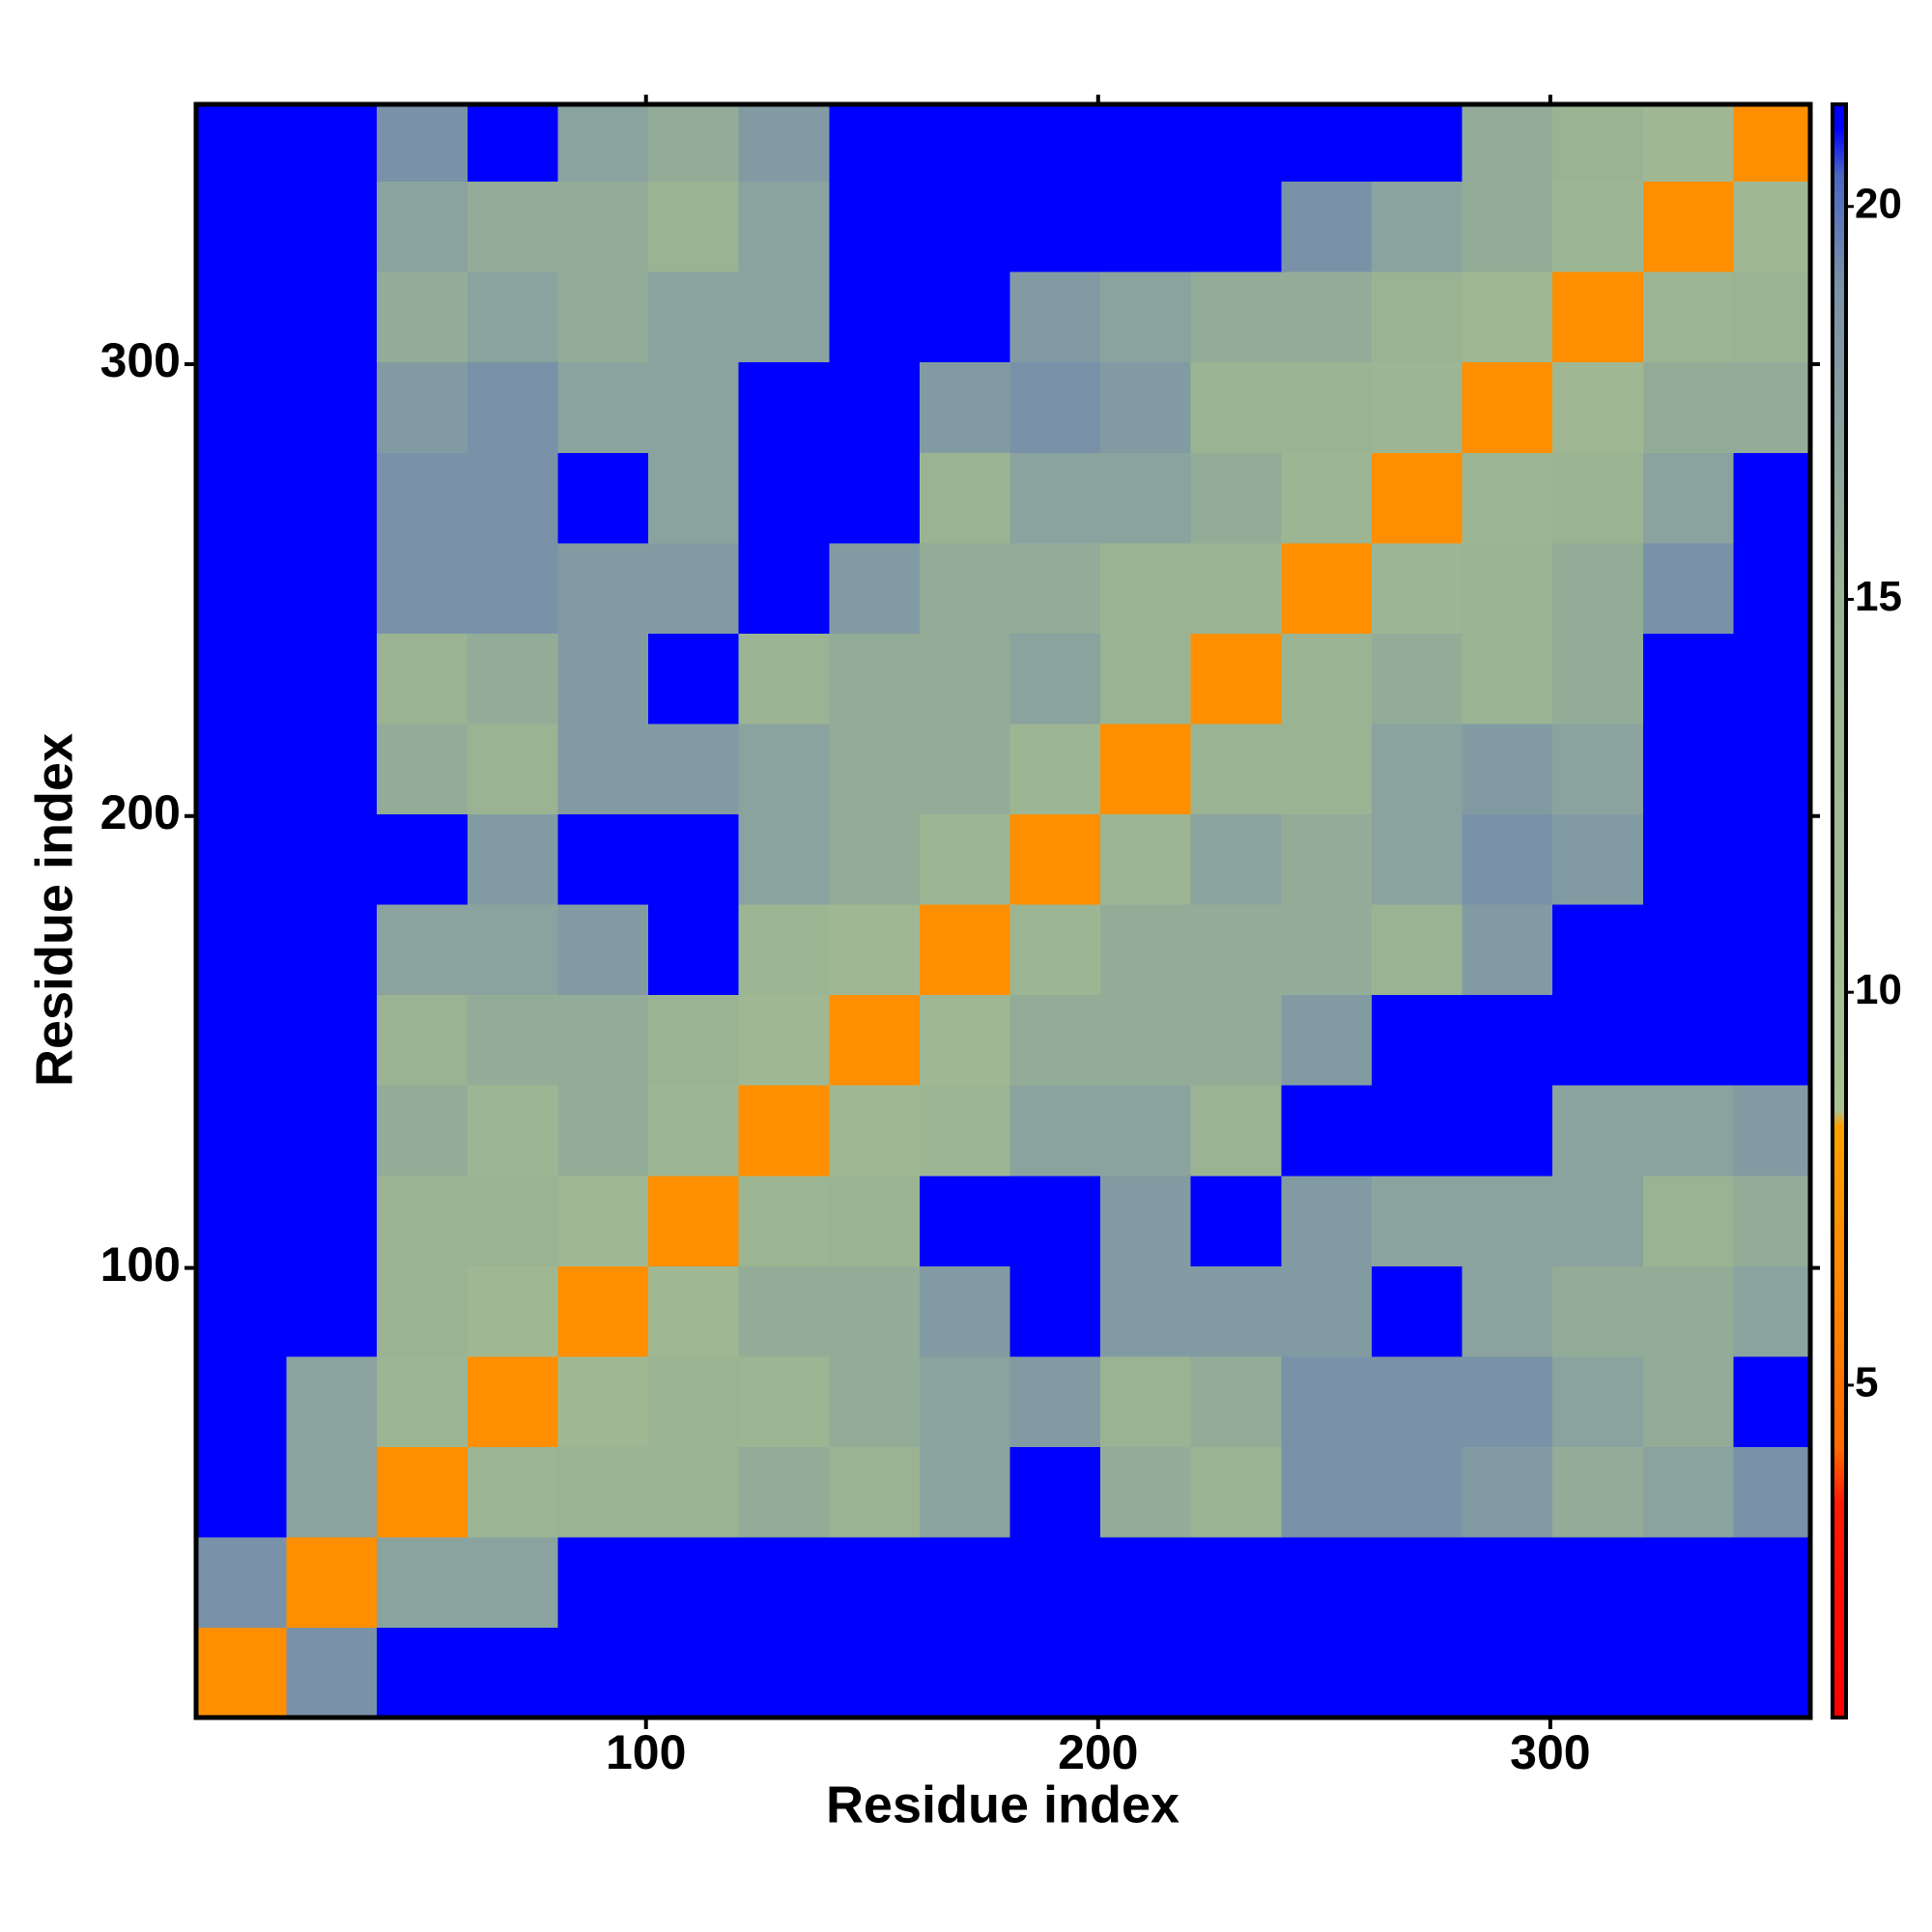  I want to click on colorbar-tick-label: 20, so click(1878, 203).